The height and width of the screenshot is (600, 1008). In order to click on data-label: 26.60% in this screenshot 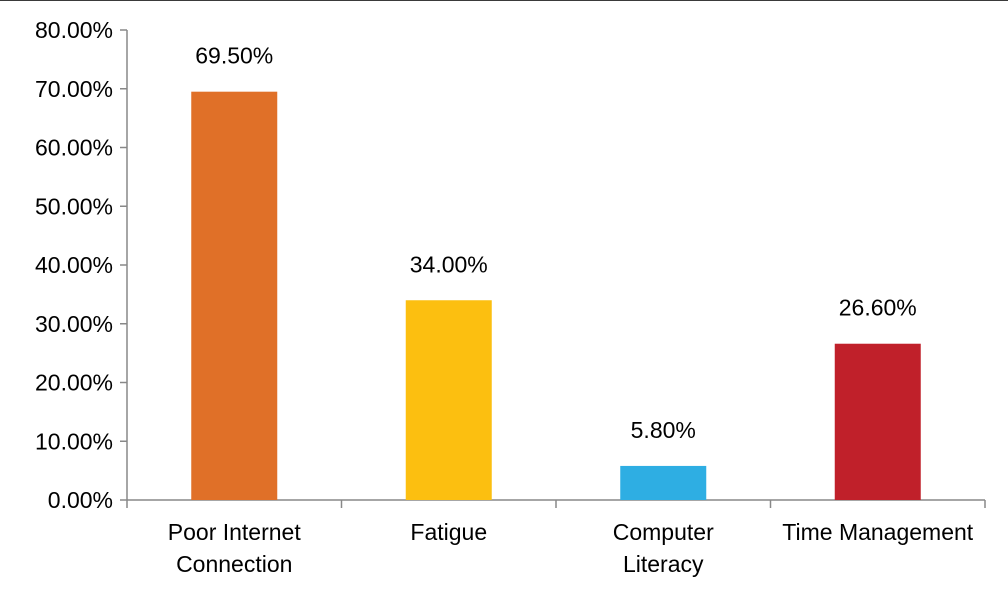, I will do `click(878, 308)`.